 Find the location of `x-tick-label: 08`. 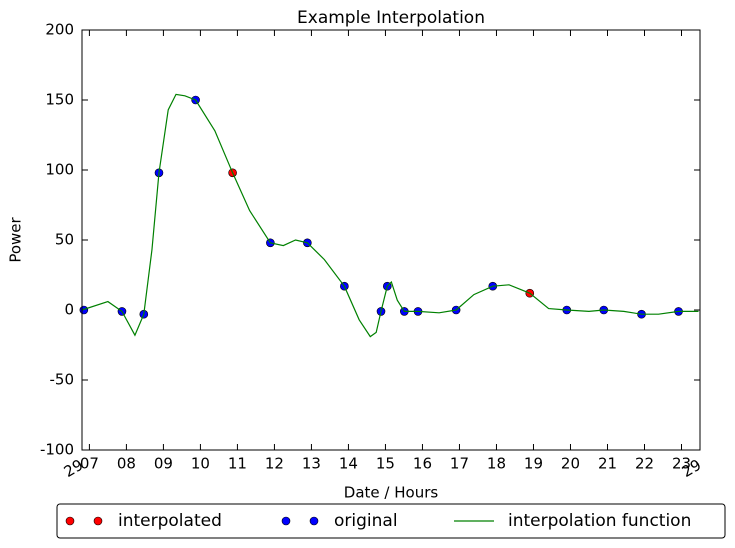

x-tick-label: 08 is located at coordinates (126, 464).